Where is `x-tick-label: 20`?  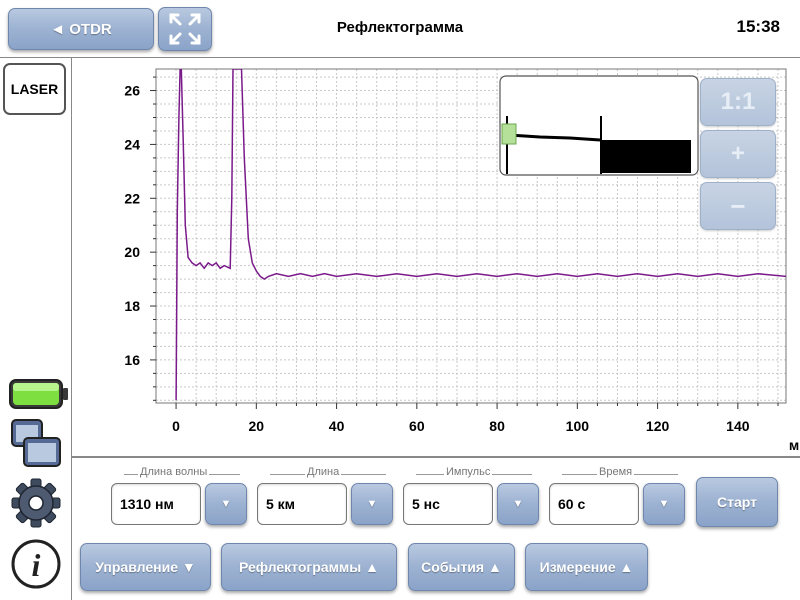
x-tick-label: 20 is located at coordinates (257, 426).